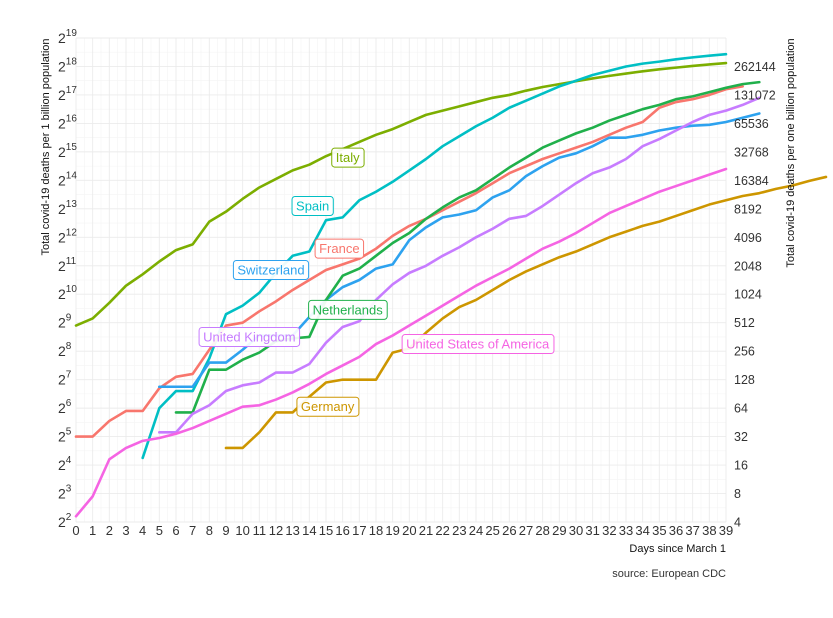  What do you see at coordinates (741, 437) in the screenshot?
I see `y-tick-label-right: 32` at bounding box center [741, 437].